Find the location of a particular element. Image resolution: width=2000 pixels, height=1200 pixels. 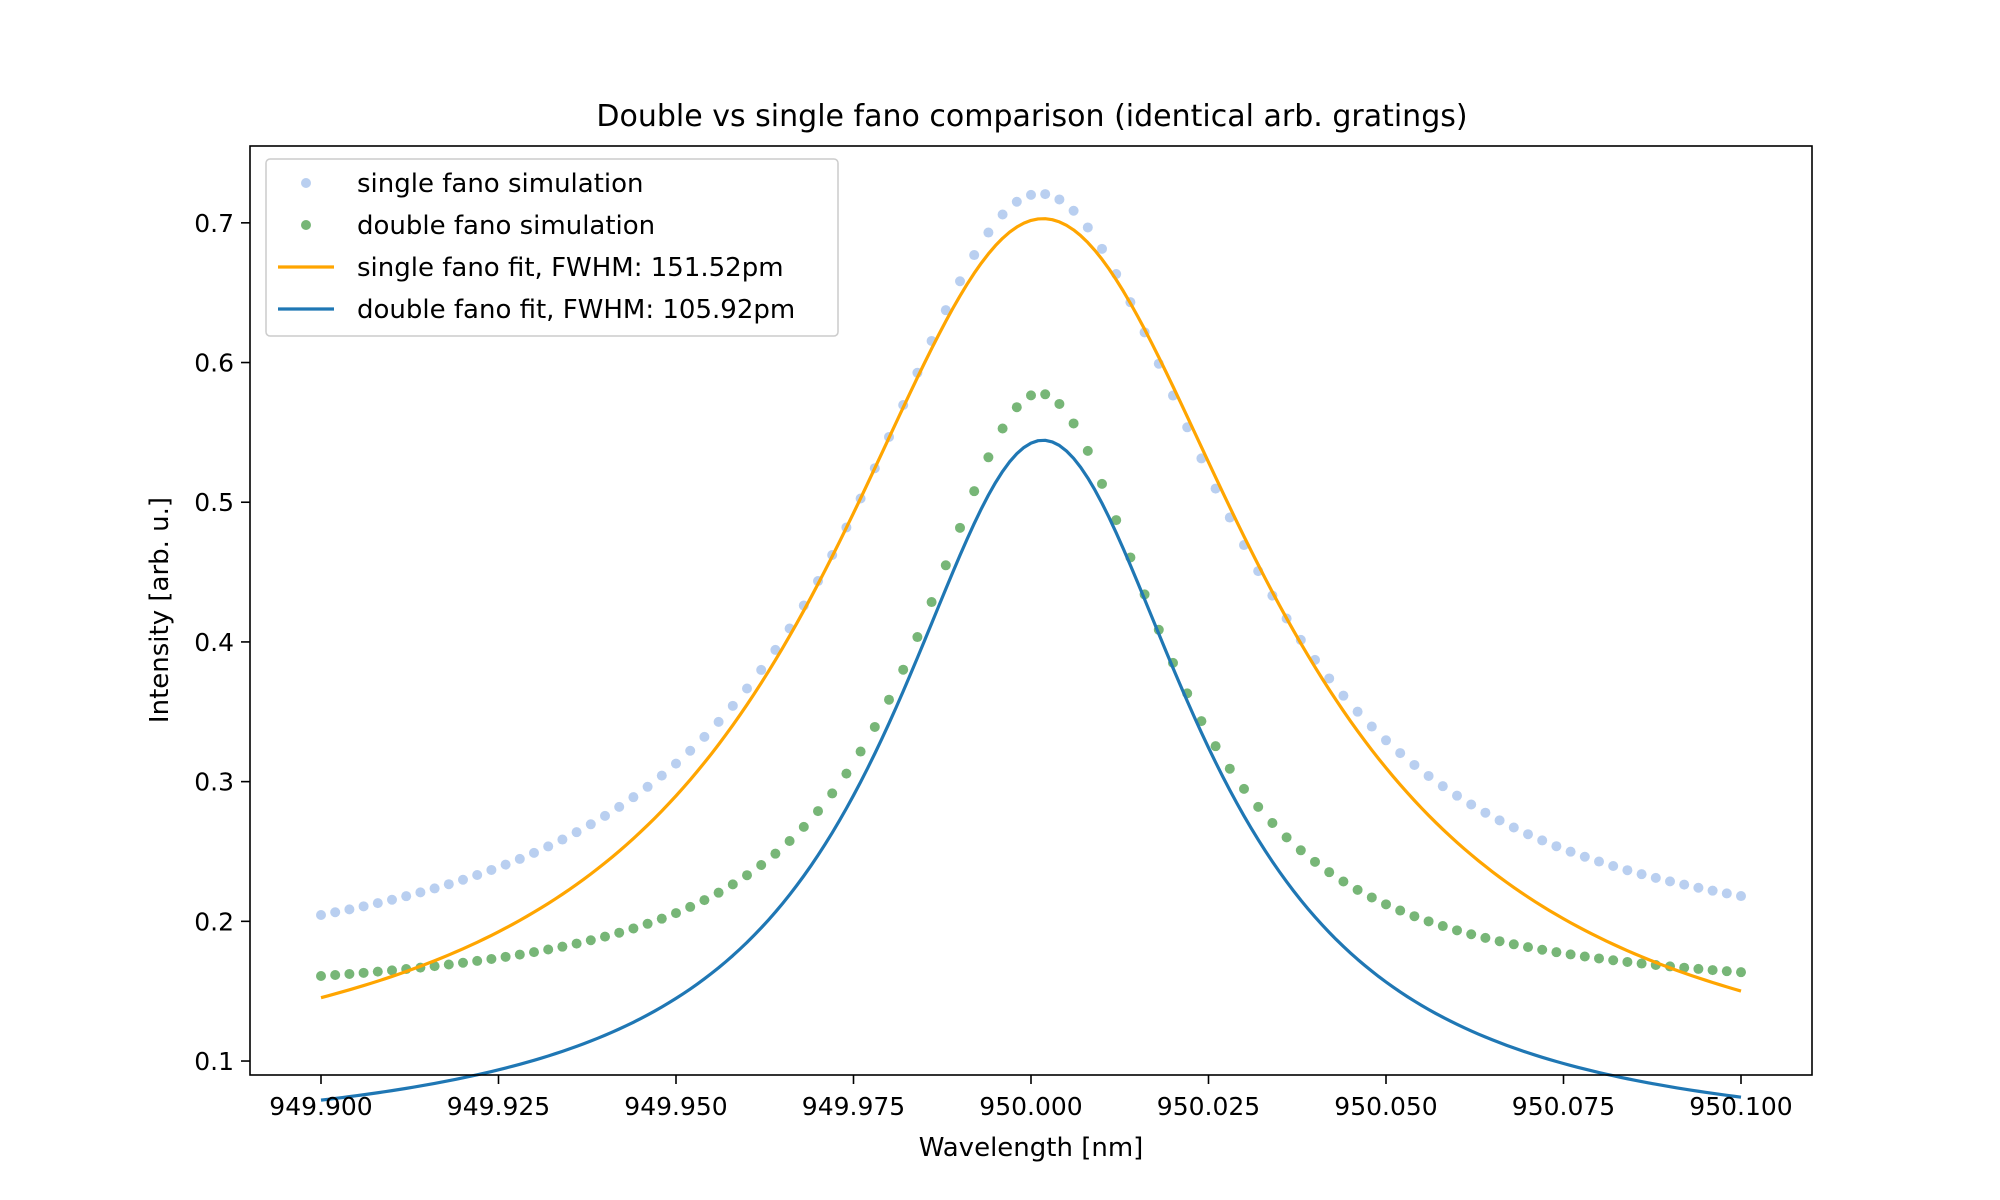

y-tick-label: 0.3 is located at coordinates (214, 782).